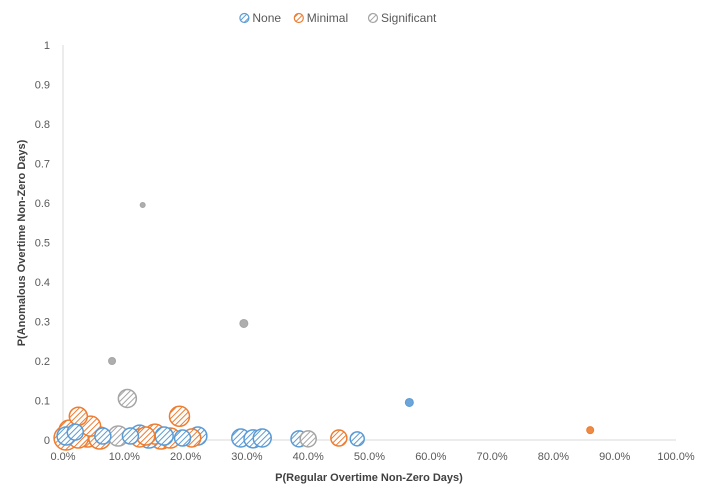  I want to click on x-tick-label: 10.0%, so click(124, 457).